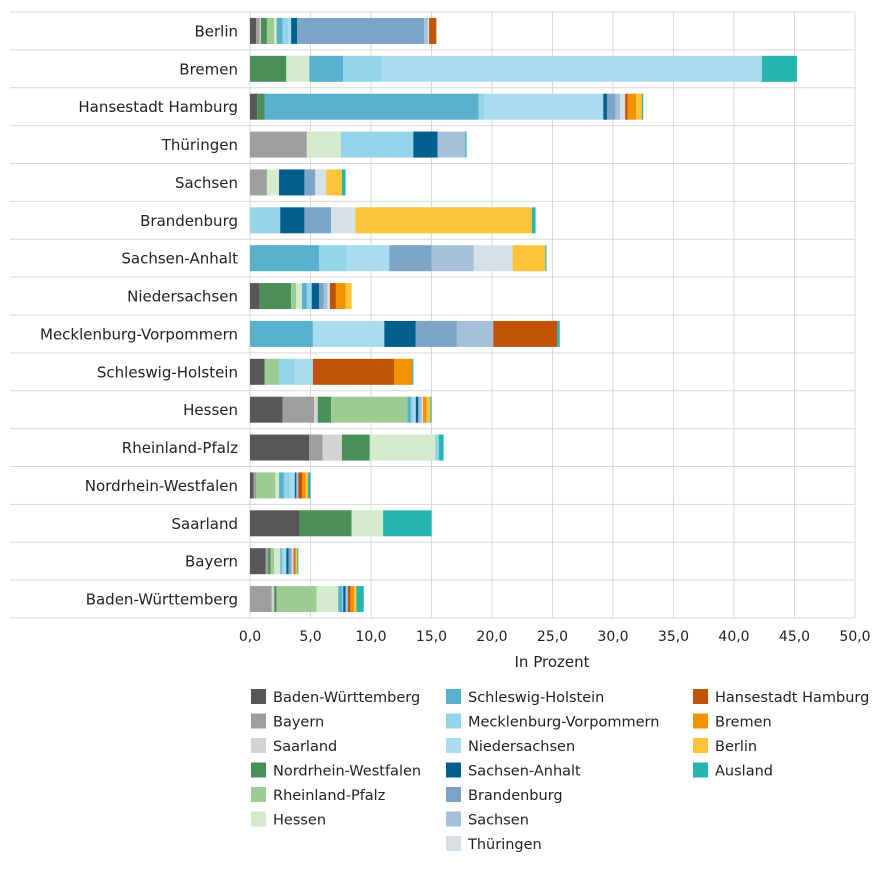  Describe the element at coordinates (211, 562) in the screenshot. I see `category-label: Bayern` at that location.